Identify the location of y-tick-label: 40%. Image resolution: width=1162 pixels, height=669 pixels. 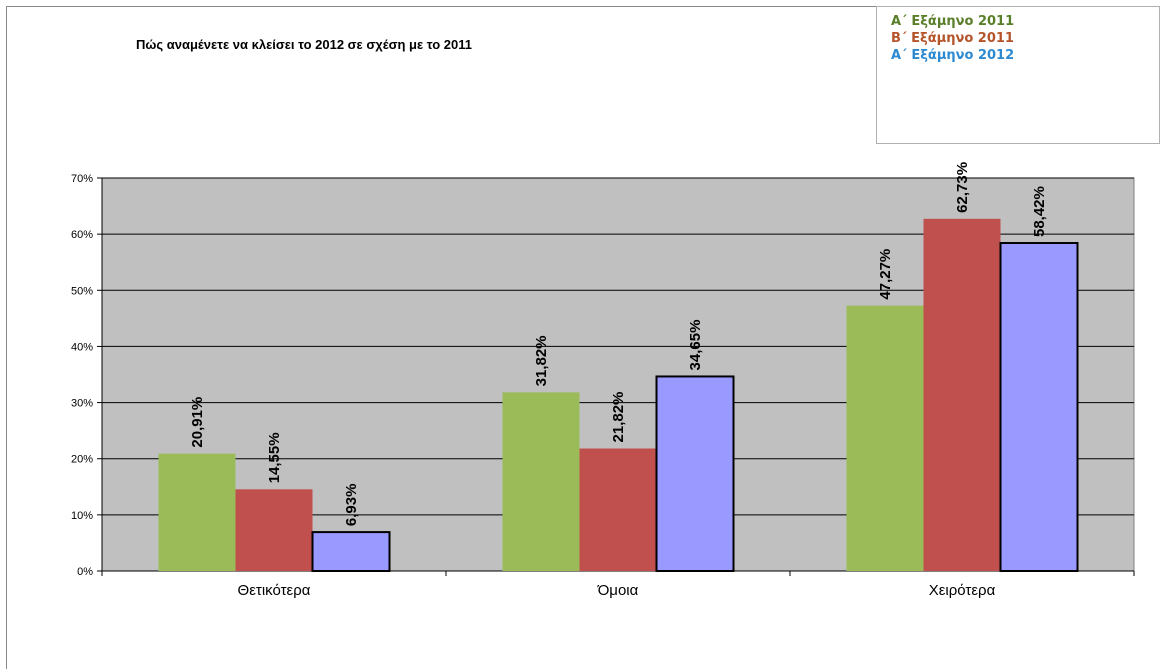
(82, 347).